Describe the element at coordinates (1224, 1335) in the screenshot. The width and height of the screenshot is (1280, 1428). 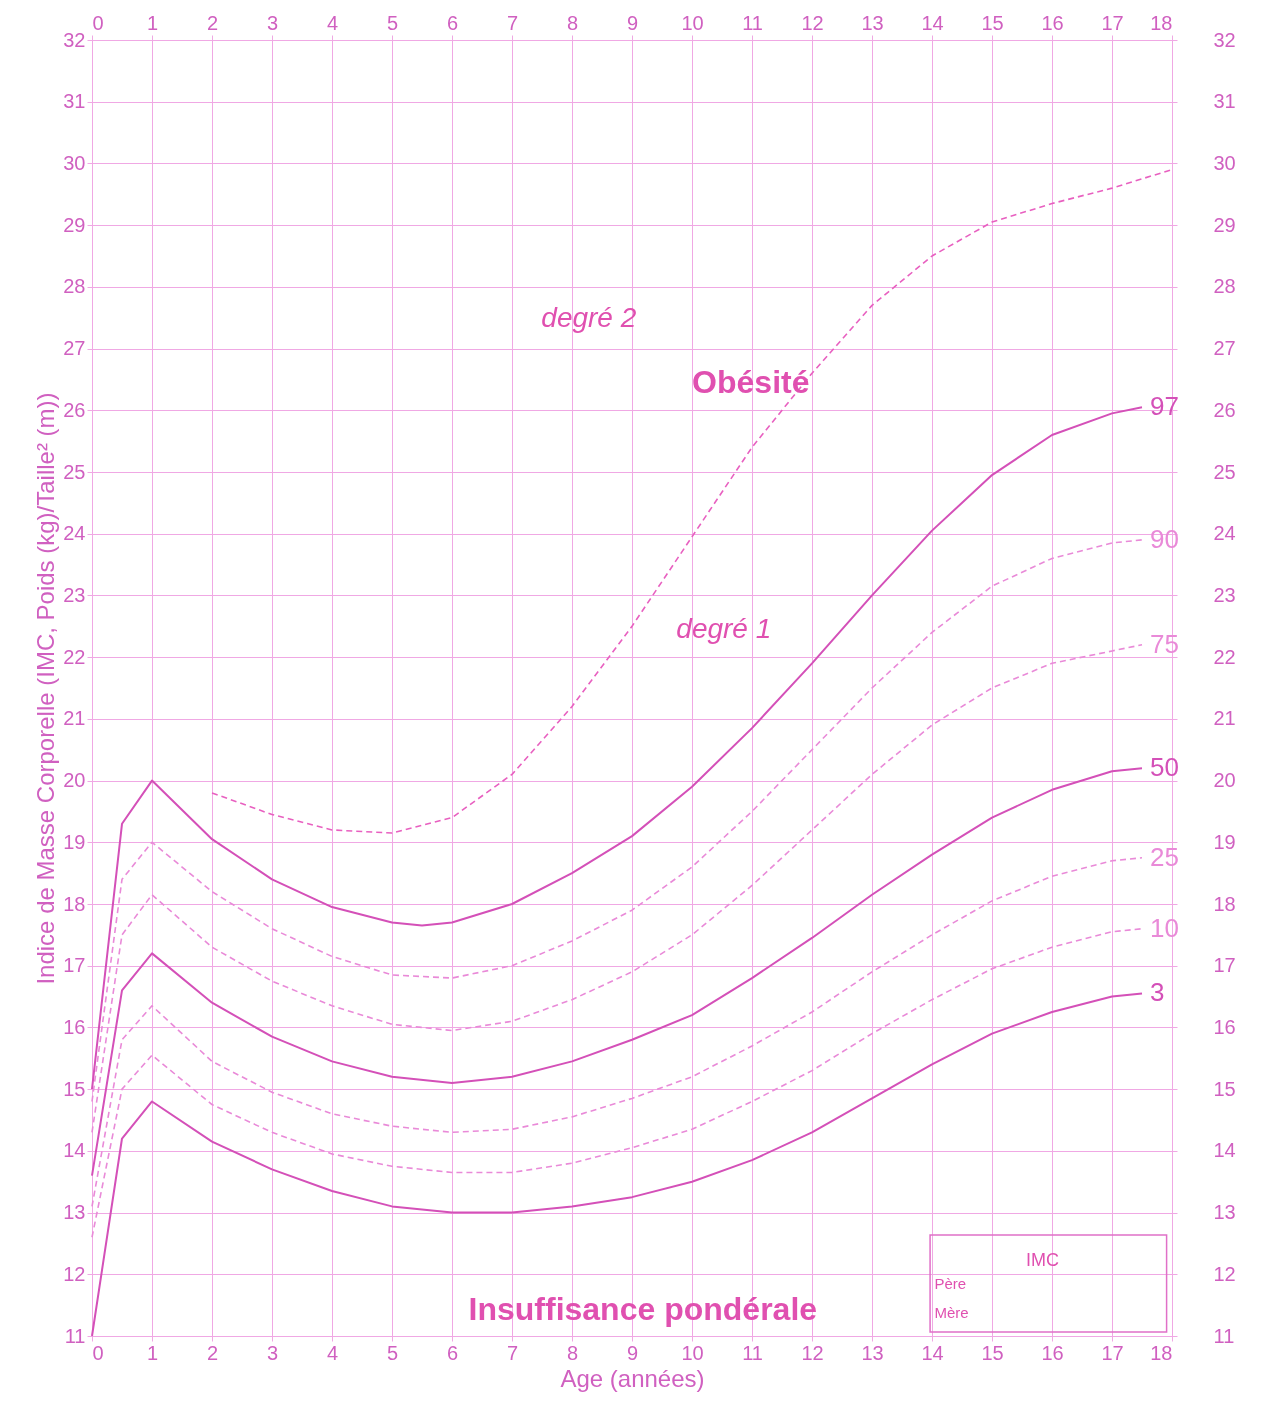
I see `y2-tick-label: 11` at that location.